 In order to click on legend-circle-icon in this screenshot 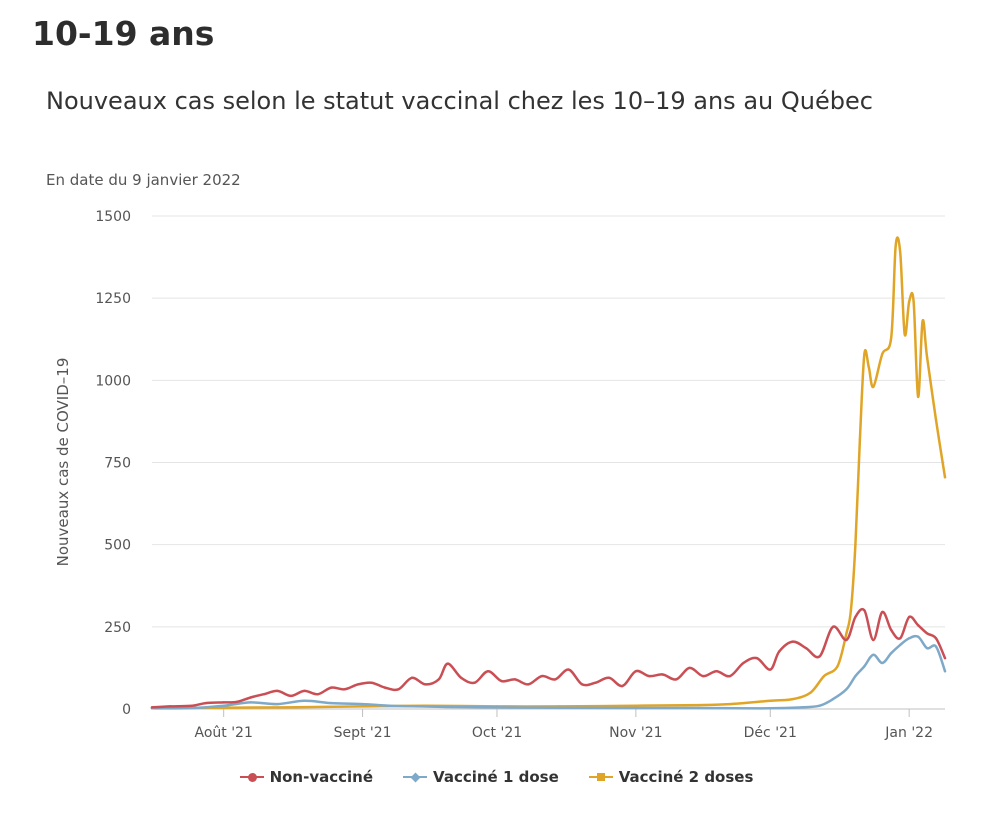, I will do `click(251, 777)`.